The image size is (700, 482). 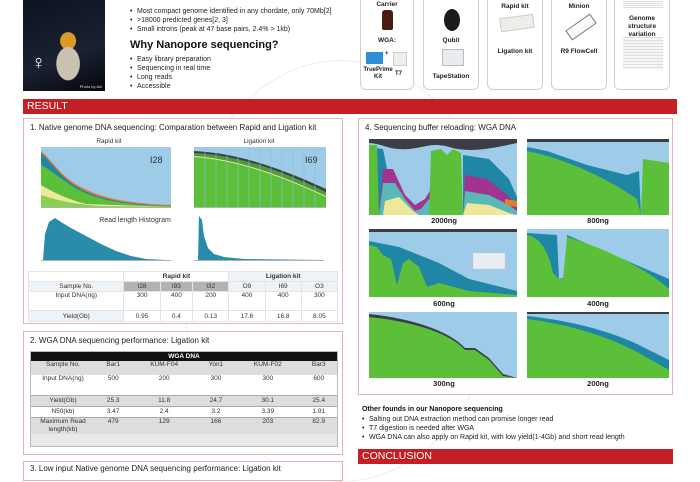 I want to click on cell: 25.4, so click(x=319, y=400).